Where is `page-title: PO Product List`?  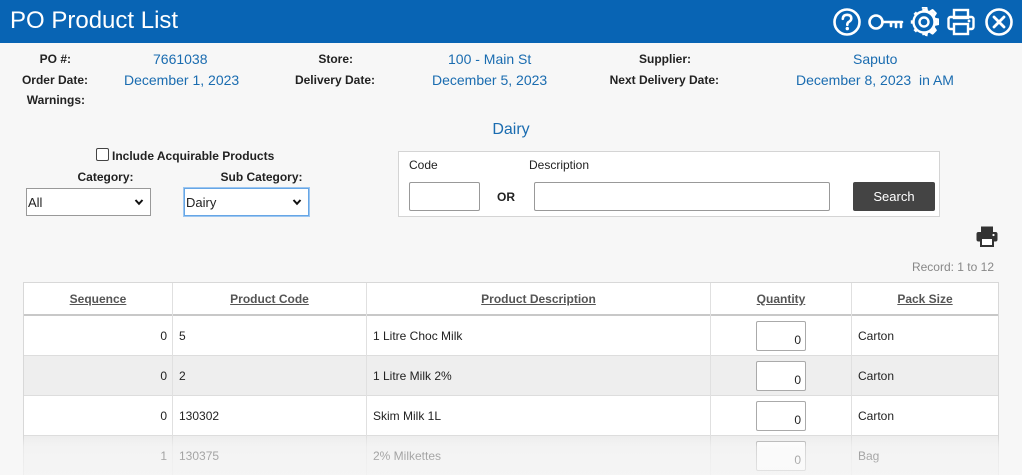 page-title: PO Product List is located at coordinates (94, 20).